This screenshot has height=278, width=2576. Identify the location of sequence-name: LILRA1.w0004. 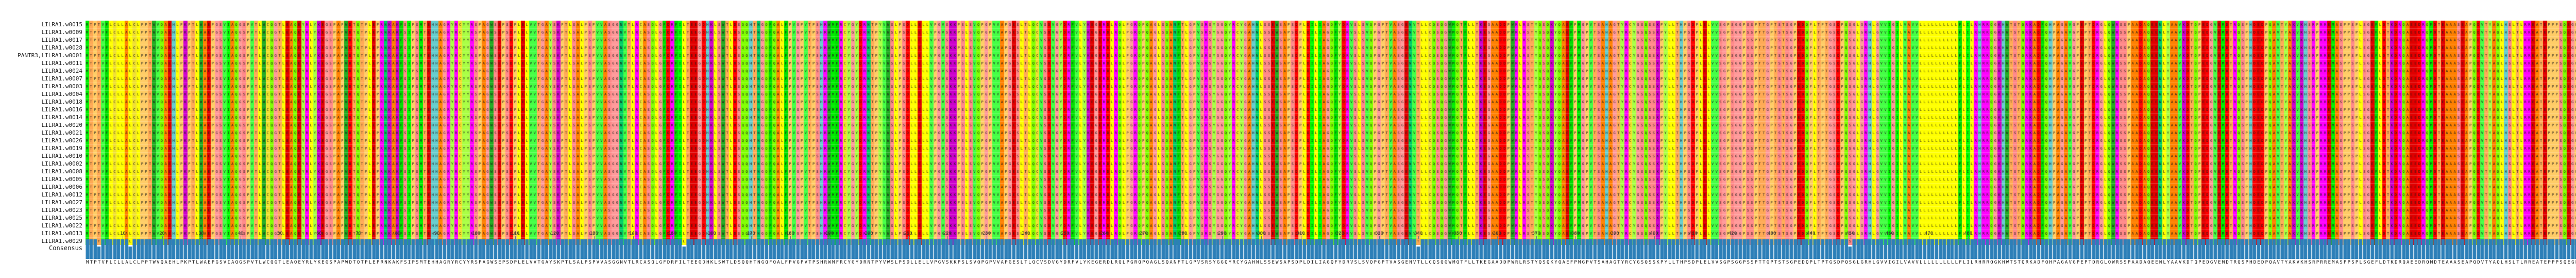
(61, 94).